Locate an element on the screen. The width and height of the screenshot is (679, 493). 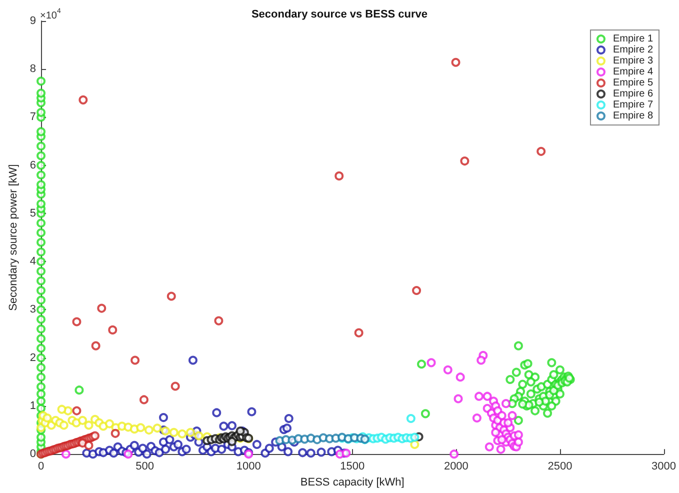
legend-label: Empire 6 is located at coordinates (633, 94).